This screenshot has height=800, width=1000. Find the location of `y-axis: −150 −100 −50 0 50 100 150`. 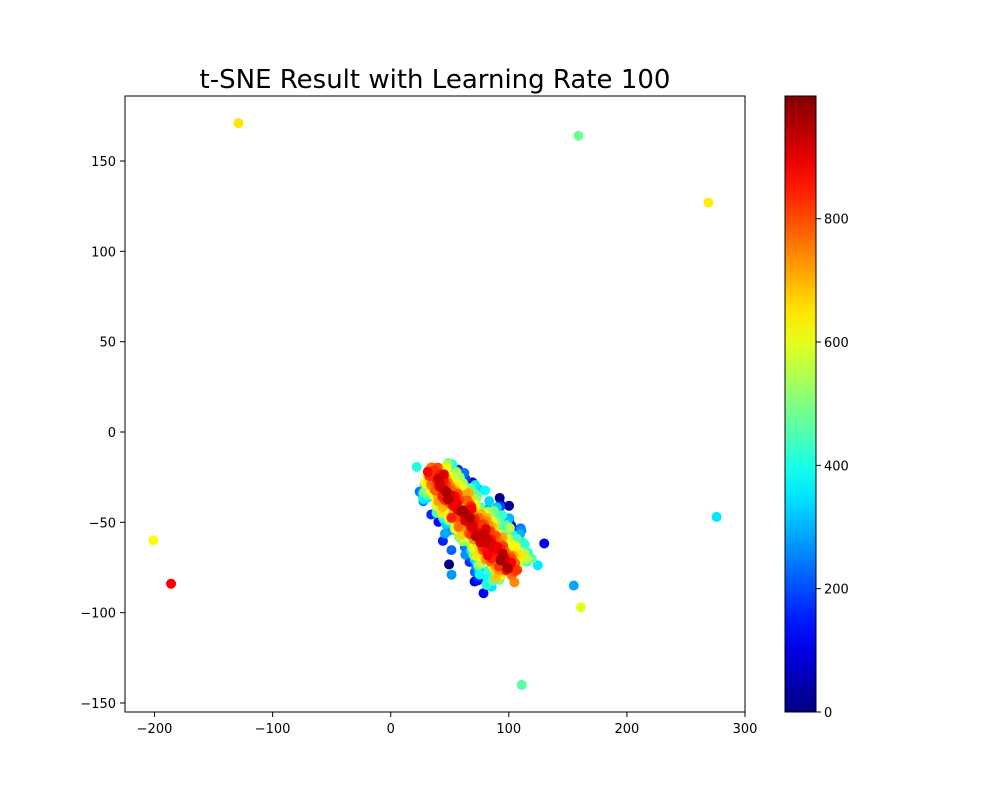

y-axis: −150 −100 −50 0 50 100 150 is located at coordinates (102, 433).